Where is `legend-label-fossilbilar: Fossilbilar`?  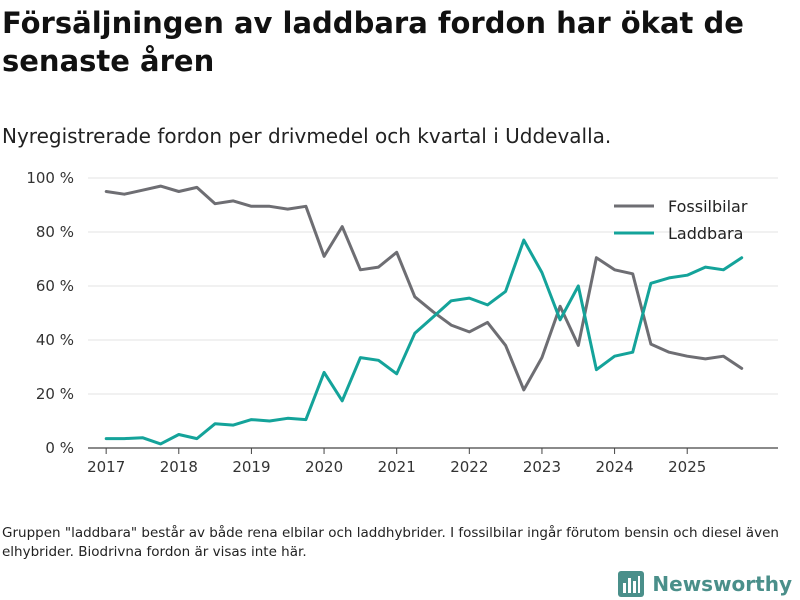 legend-label-fossilbilar: Fossilbilar is located at coordinates (708, 206).